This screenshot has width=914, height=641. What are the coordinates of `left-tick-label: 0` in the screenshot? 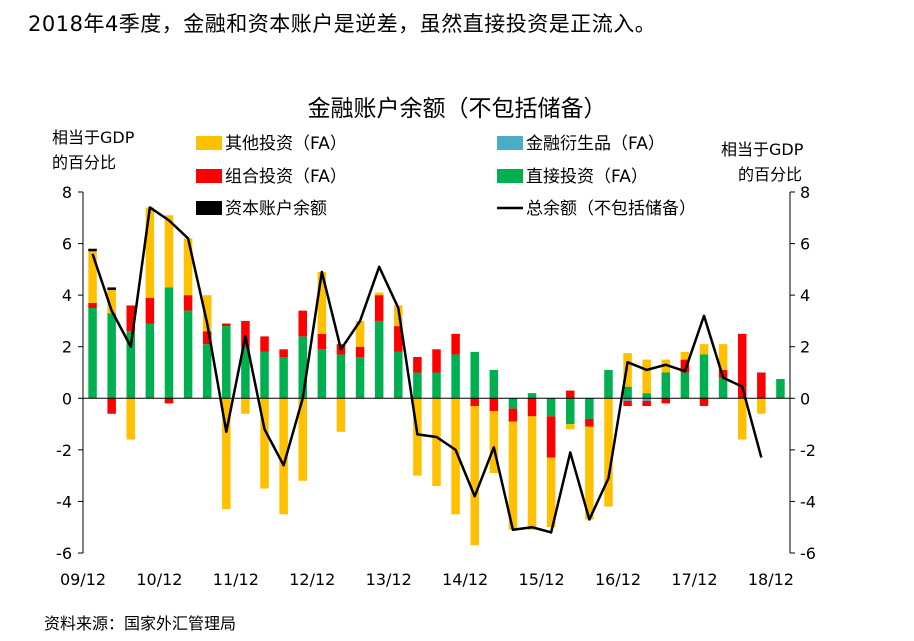 It's located at (67, 398).